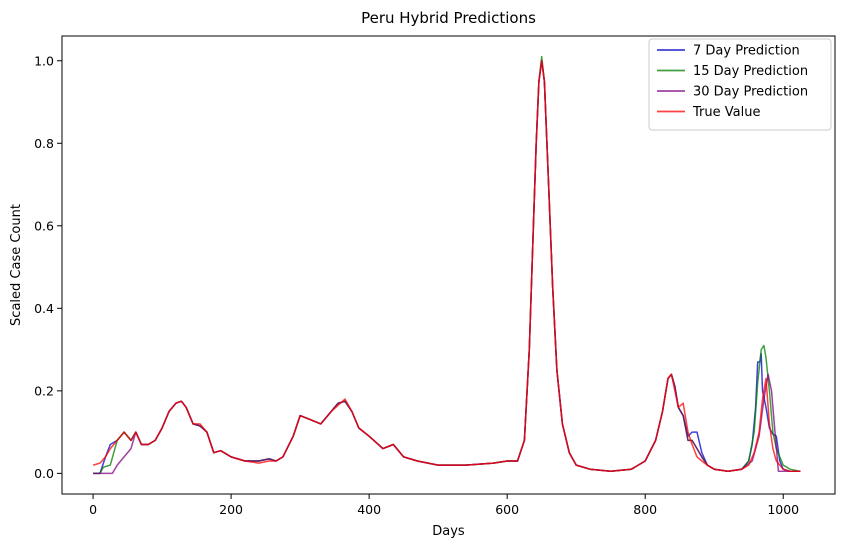 The height and width of the screenshot is (547, 846). What do you see at coordinates (44, 473) in the screenshot?
I see `y-tick-label: 0.0` at bounding box center [44, 473].